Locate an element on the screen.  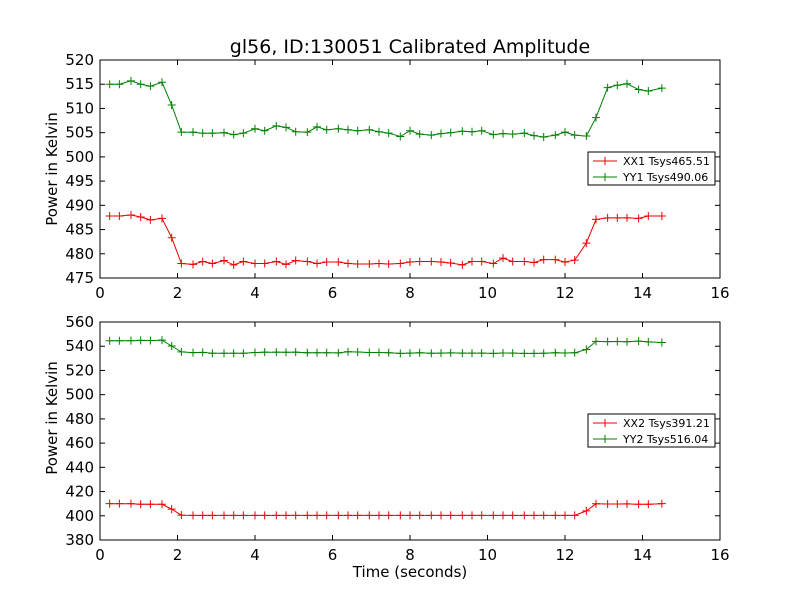
top-x-tick-label: 16 is located at coordinates (719, 293).